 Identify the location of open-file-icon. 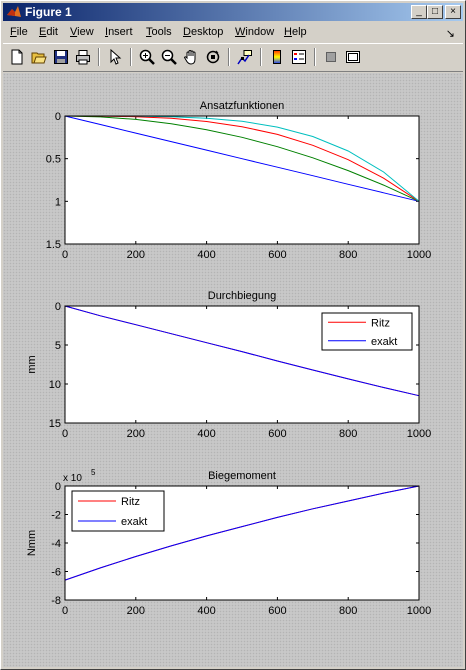
(39, 57).